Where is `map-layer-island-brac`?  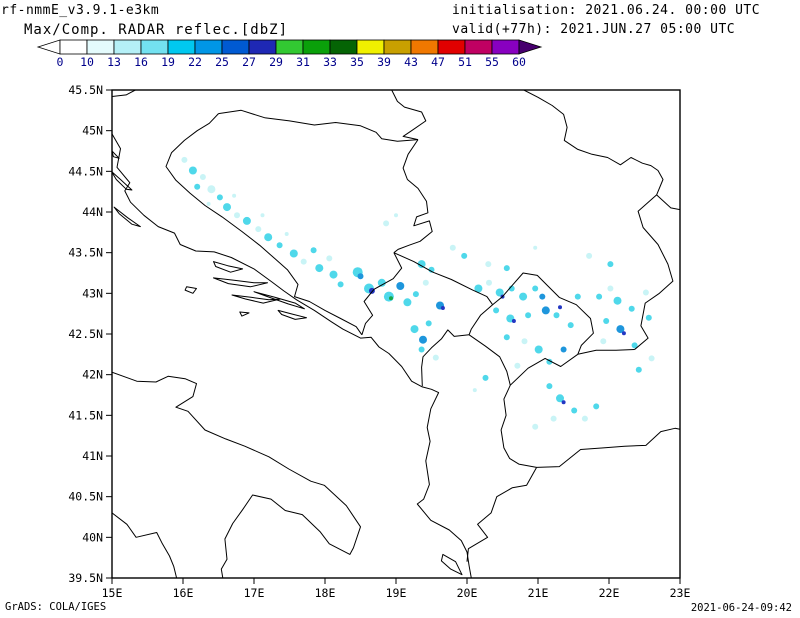 map-layer-island-brac is located at coordinates (228, 267).